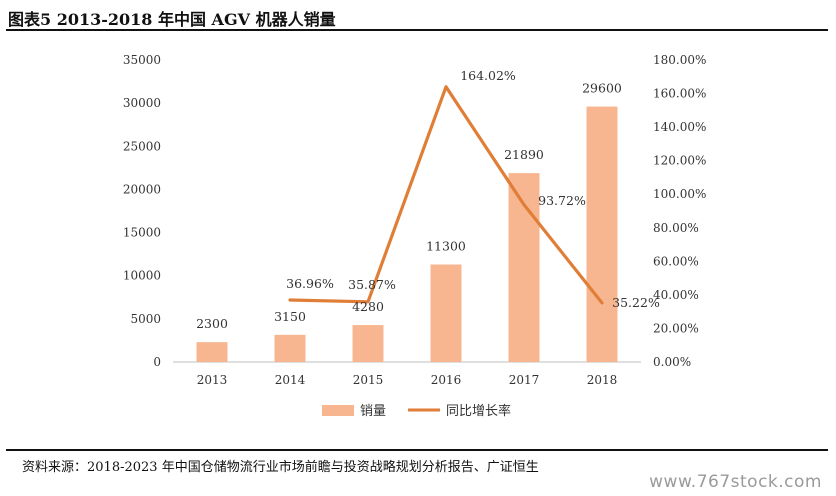 Image resolution: width=836 pixels, height=496 pixels. Describe the element at coordinates (142, 211) in the screenshot. I see `left-axis: 0 5000 10000 15000 20000 25000 30000 35000` at that location.